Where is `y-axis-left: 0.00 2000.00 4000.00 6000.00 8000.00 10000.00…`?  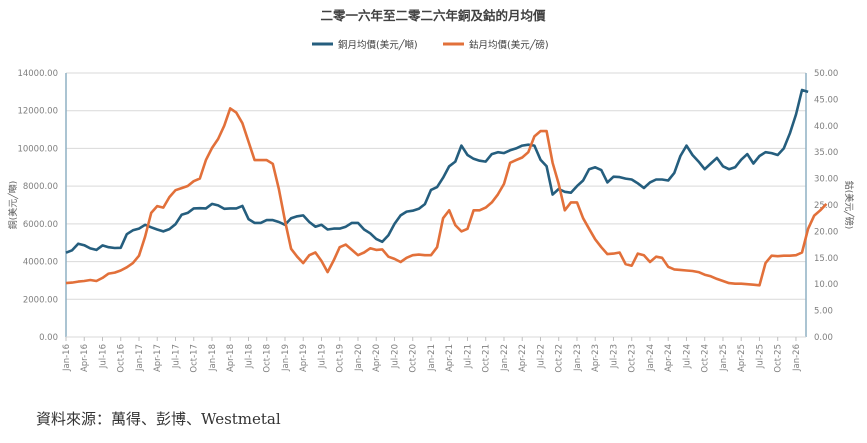 y-axis-left: 0.00 2000.00 4000.00 6000.00 8000.00 10000.00… is located at coordinates (42, 206).